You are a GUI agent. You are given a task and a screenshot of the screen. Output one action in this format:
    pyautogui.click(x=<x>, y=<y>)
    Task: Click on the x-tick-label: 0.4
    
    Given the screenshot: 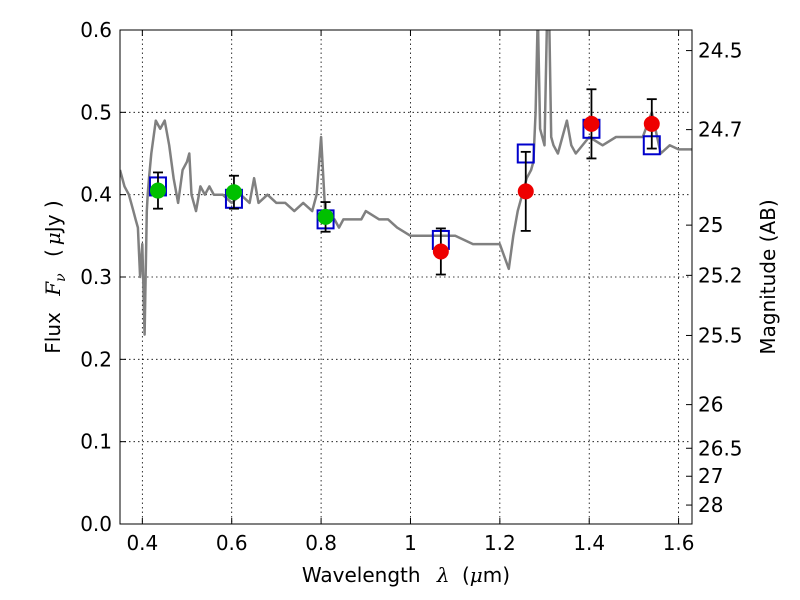 What is the action you would take?
    pyautogui.click(x=142, y=543)
    